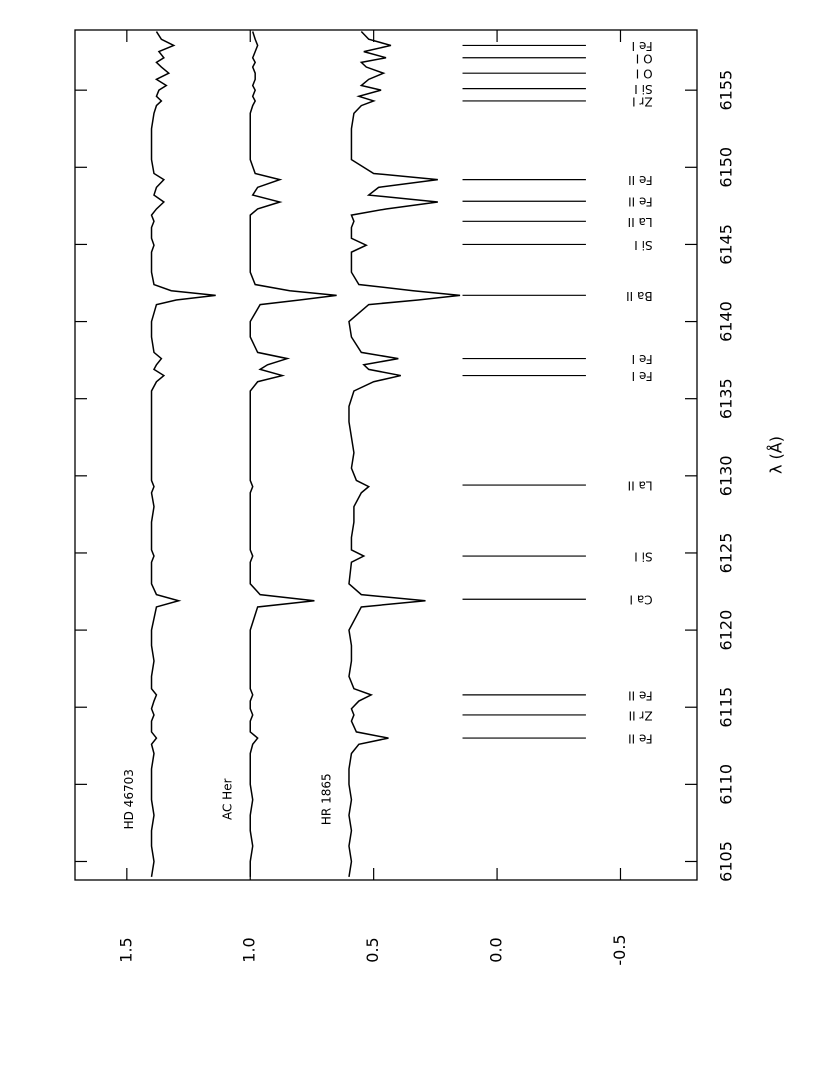  What do you see at coordinates (639, 296) in the screenshot?
I see `line-id-label: Ba II` at bounding box center [639, 296].